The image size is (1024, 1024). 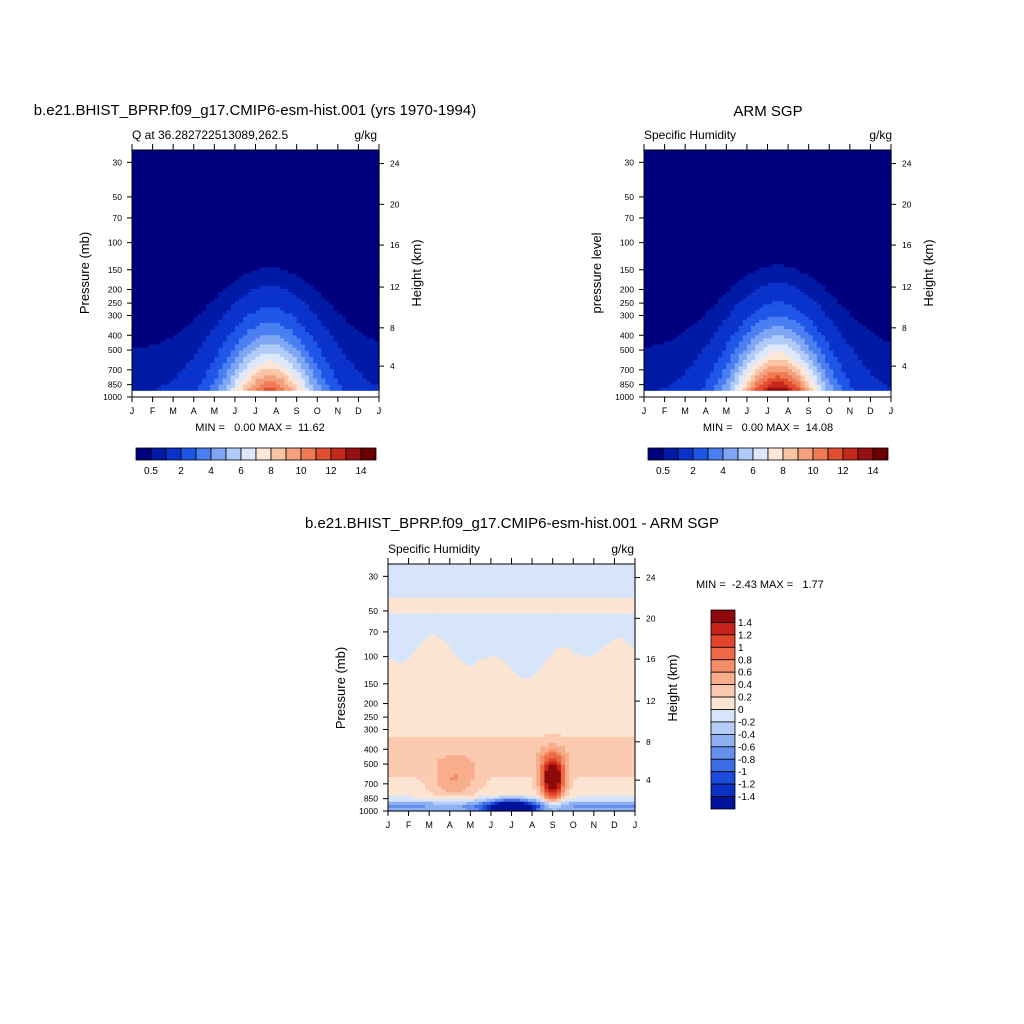 I want to click on panel-model-ylabel-right: Height (km), so click(x=416, y=272).